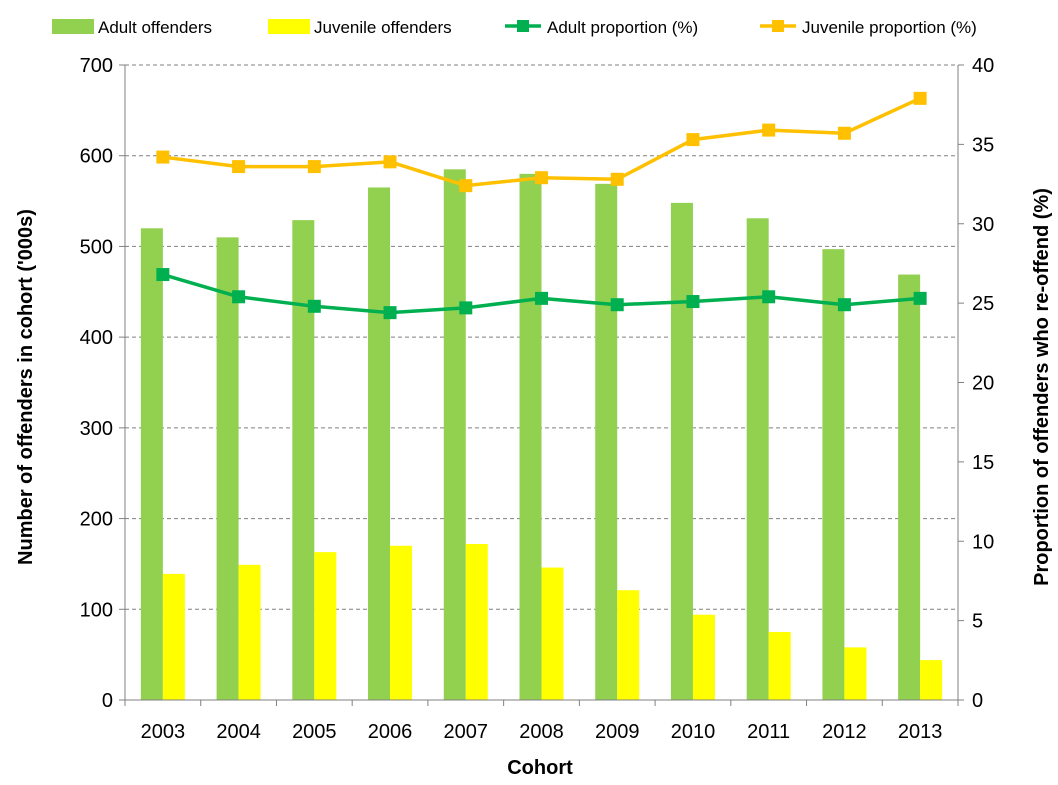  I want to click on y2-tick-label: 25, so click(983, 304).